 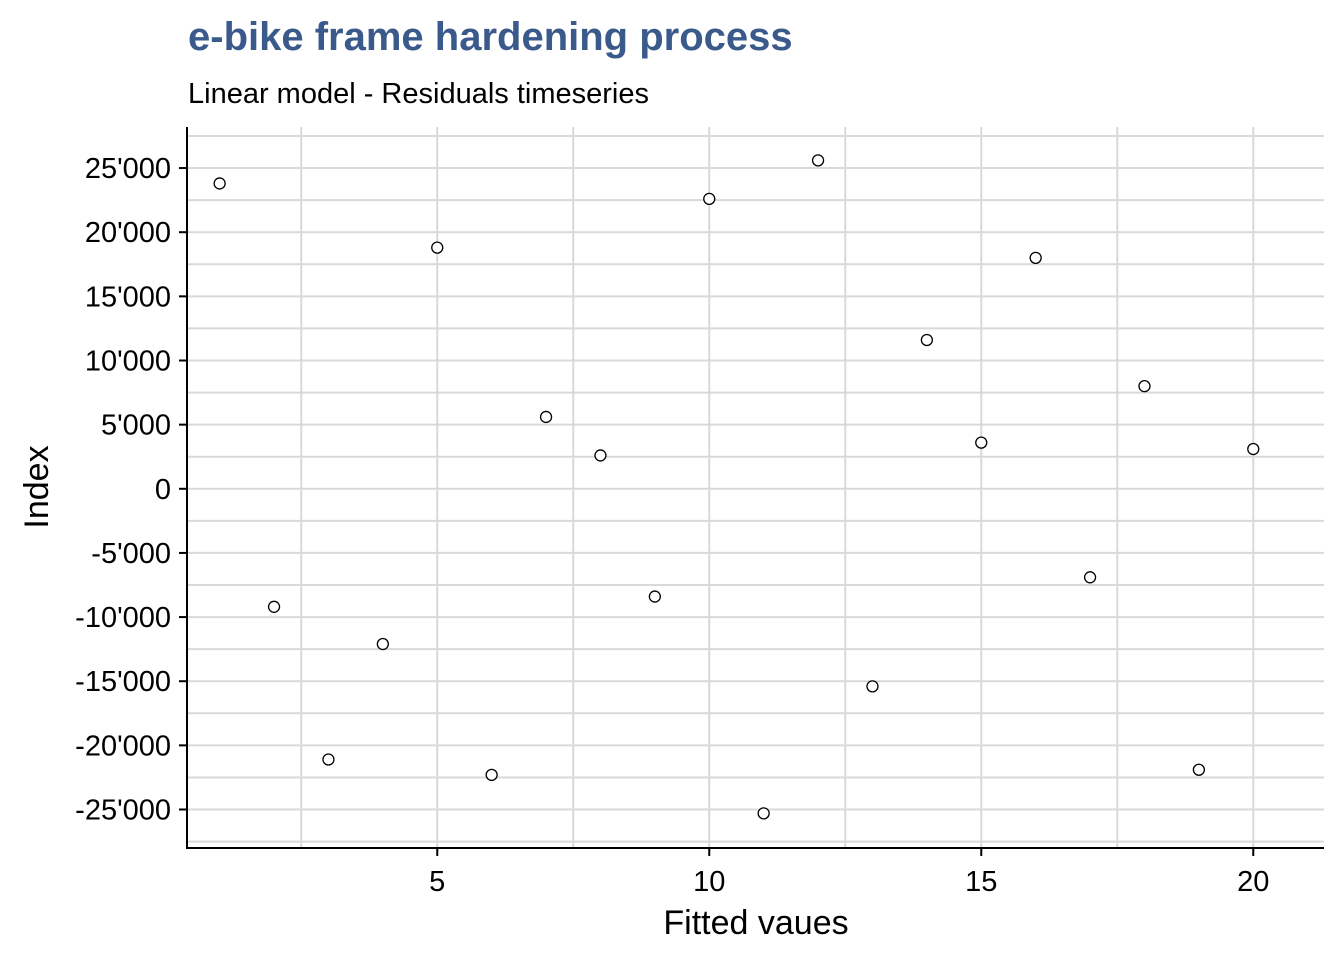 I want to click on y-tick-label: 10'000, so click(x=128, y=361).